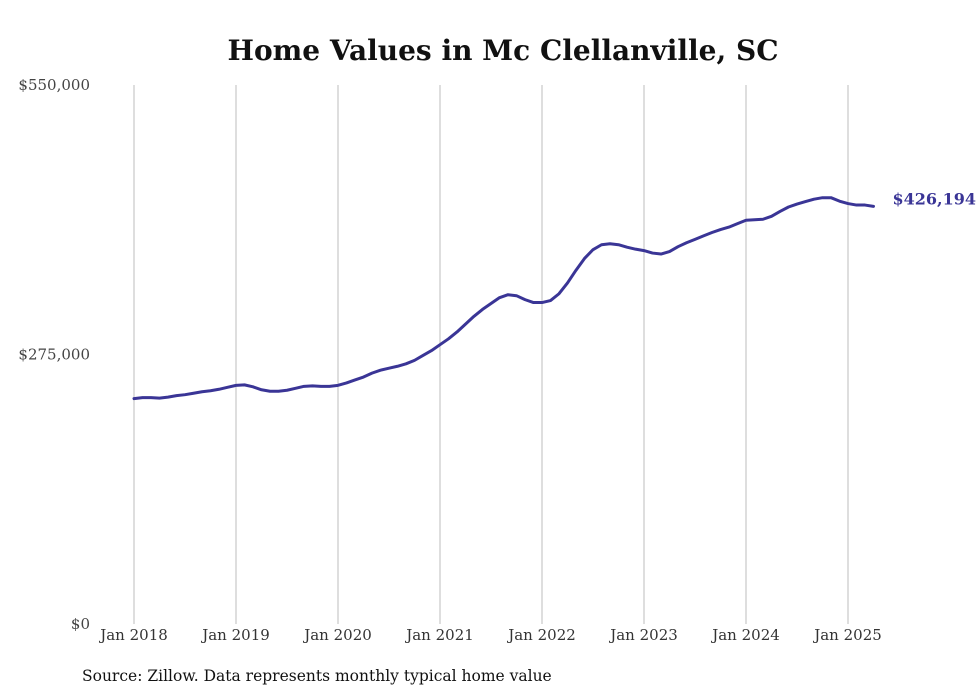  I want to click on x-tick-label: Jan 2022, so click(541, 635).